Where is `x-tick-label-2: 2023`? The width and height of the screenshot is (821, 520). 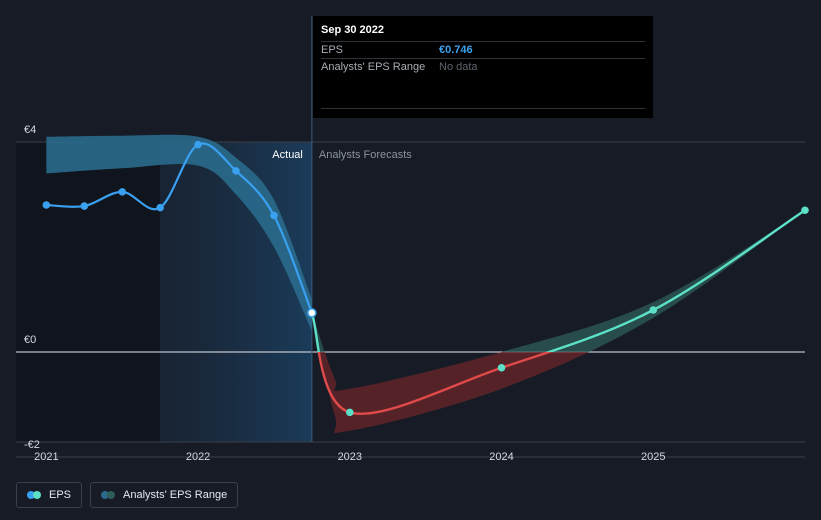
x-tick-label-2: 2023 is located at coordinates (350, 457).